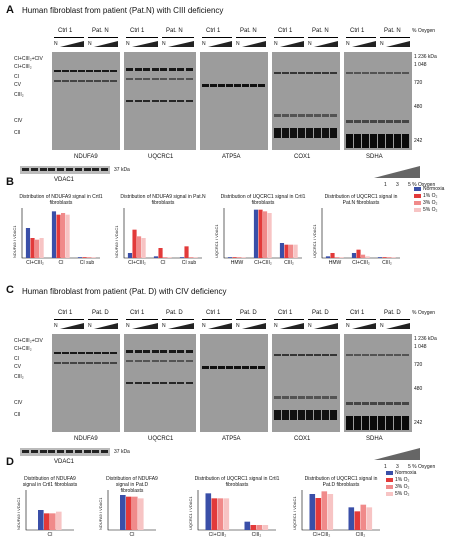  What do you see at coordinates (216, 241) in the screenshot?
I see `chart-ylabel: UQCRC1 / VDAC1` at bounding box center [216, 241].